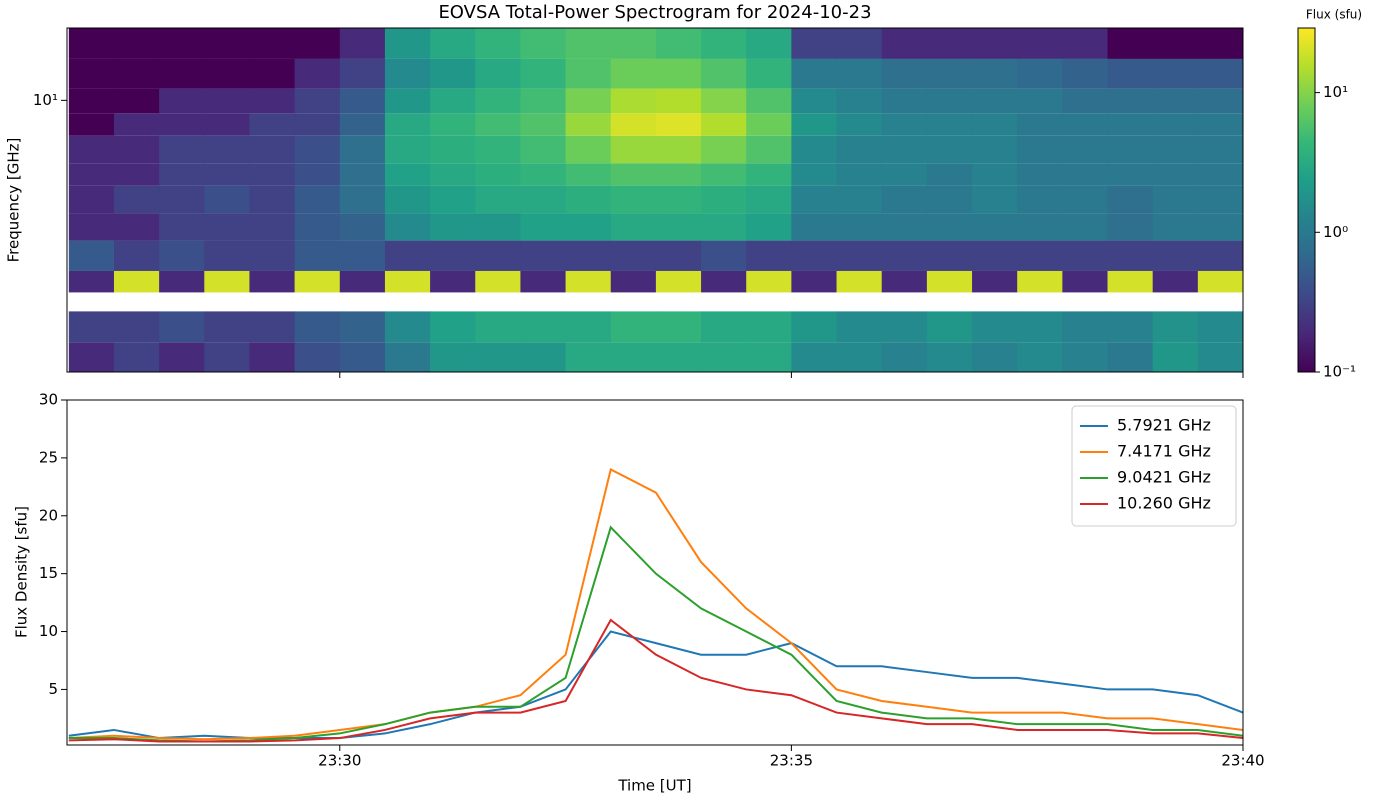 The height and width of the screenshot is (800, 1400). Describe the element at coordinates (1164, 477) in the screenshot. I see `legend-label: 9.0421 GHz` at that location.